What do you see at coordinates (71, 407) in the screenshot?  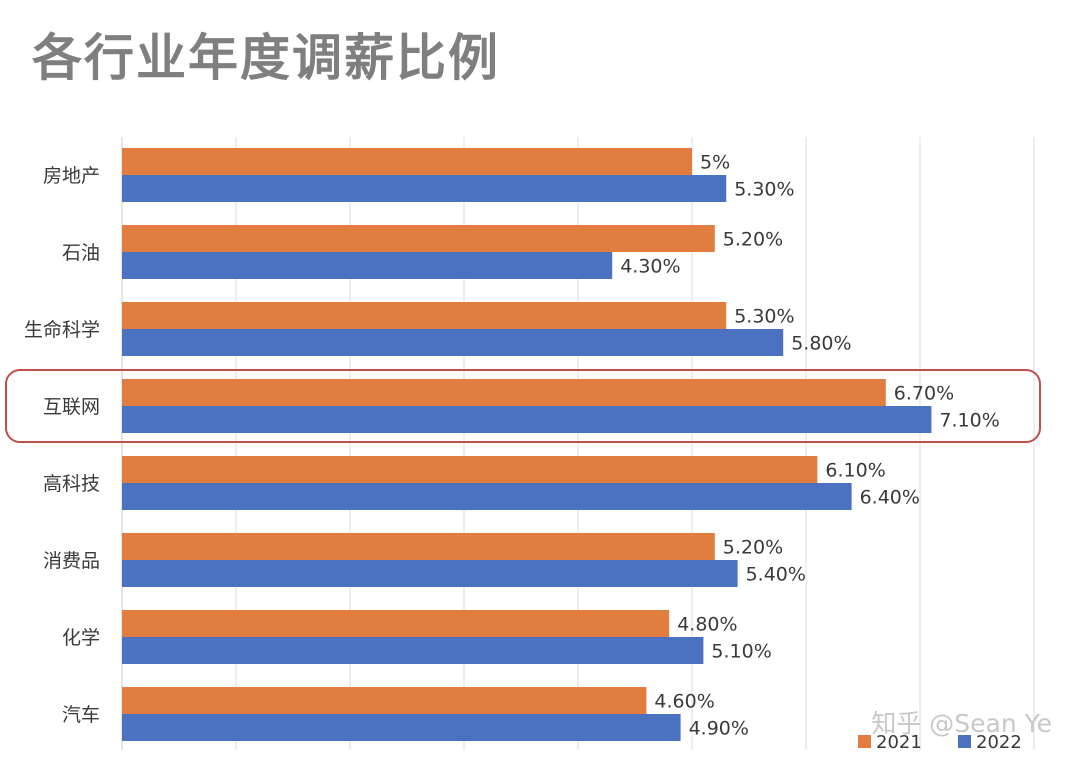 I see `category-label: 互联网` at bounding box center [71, 407].